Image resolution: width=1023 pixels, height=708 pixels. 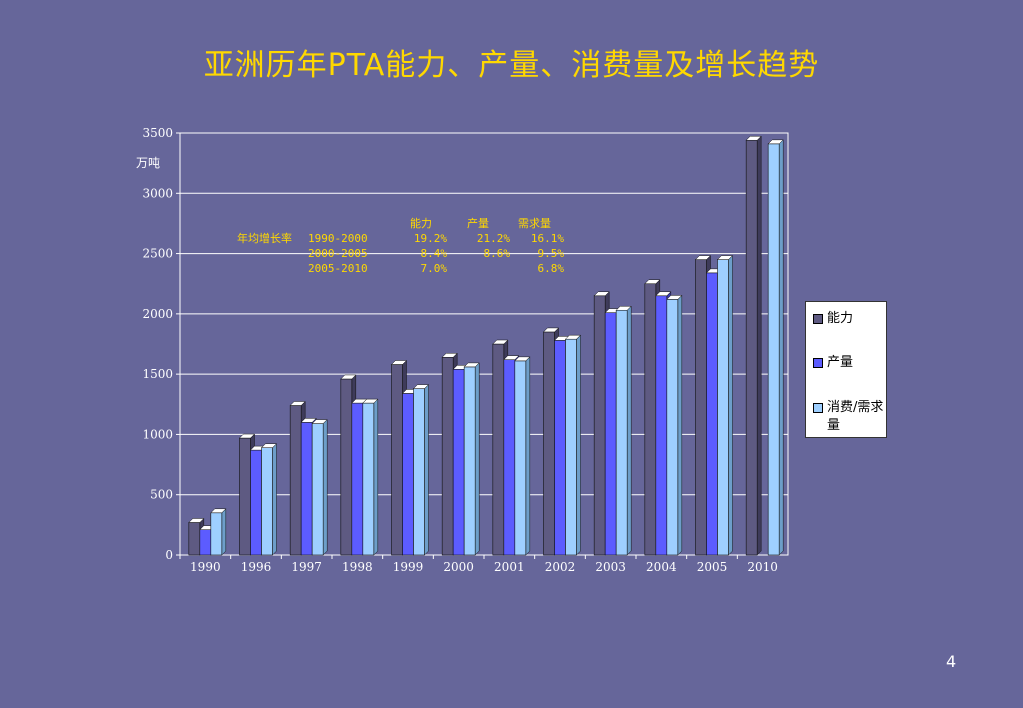 I want to click on x-tick-label: 2010, so click(x=762, y=567).